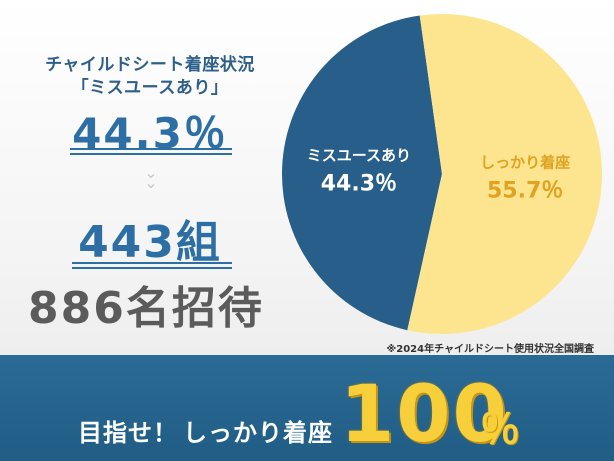 The height and width of the screenshot is (461, 614). What do you see at coordinates (152, 263) in the screenshot?
I see `groups-underline-top` at bounding box center [152, 263].